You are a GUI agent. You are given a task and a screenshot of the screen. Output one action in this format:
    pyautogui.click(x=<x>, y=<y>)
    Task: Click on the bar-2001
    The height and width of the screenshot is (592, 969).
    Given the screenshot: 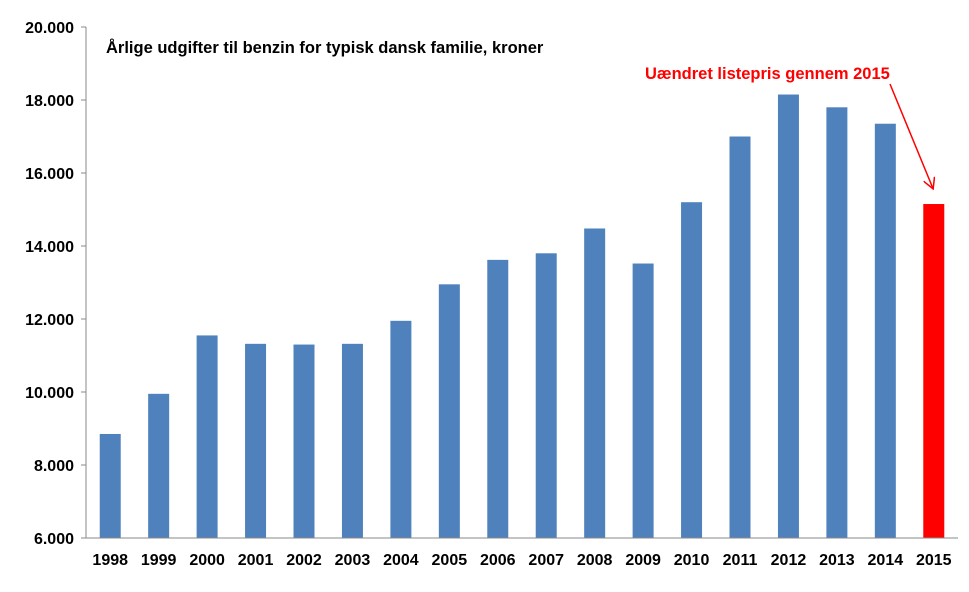 What is the action you would take?
    pyautogui.click(x=256, y=440)
    